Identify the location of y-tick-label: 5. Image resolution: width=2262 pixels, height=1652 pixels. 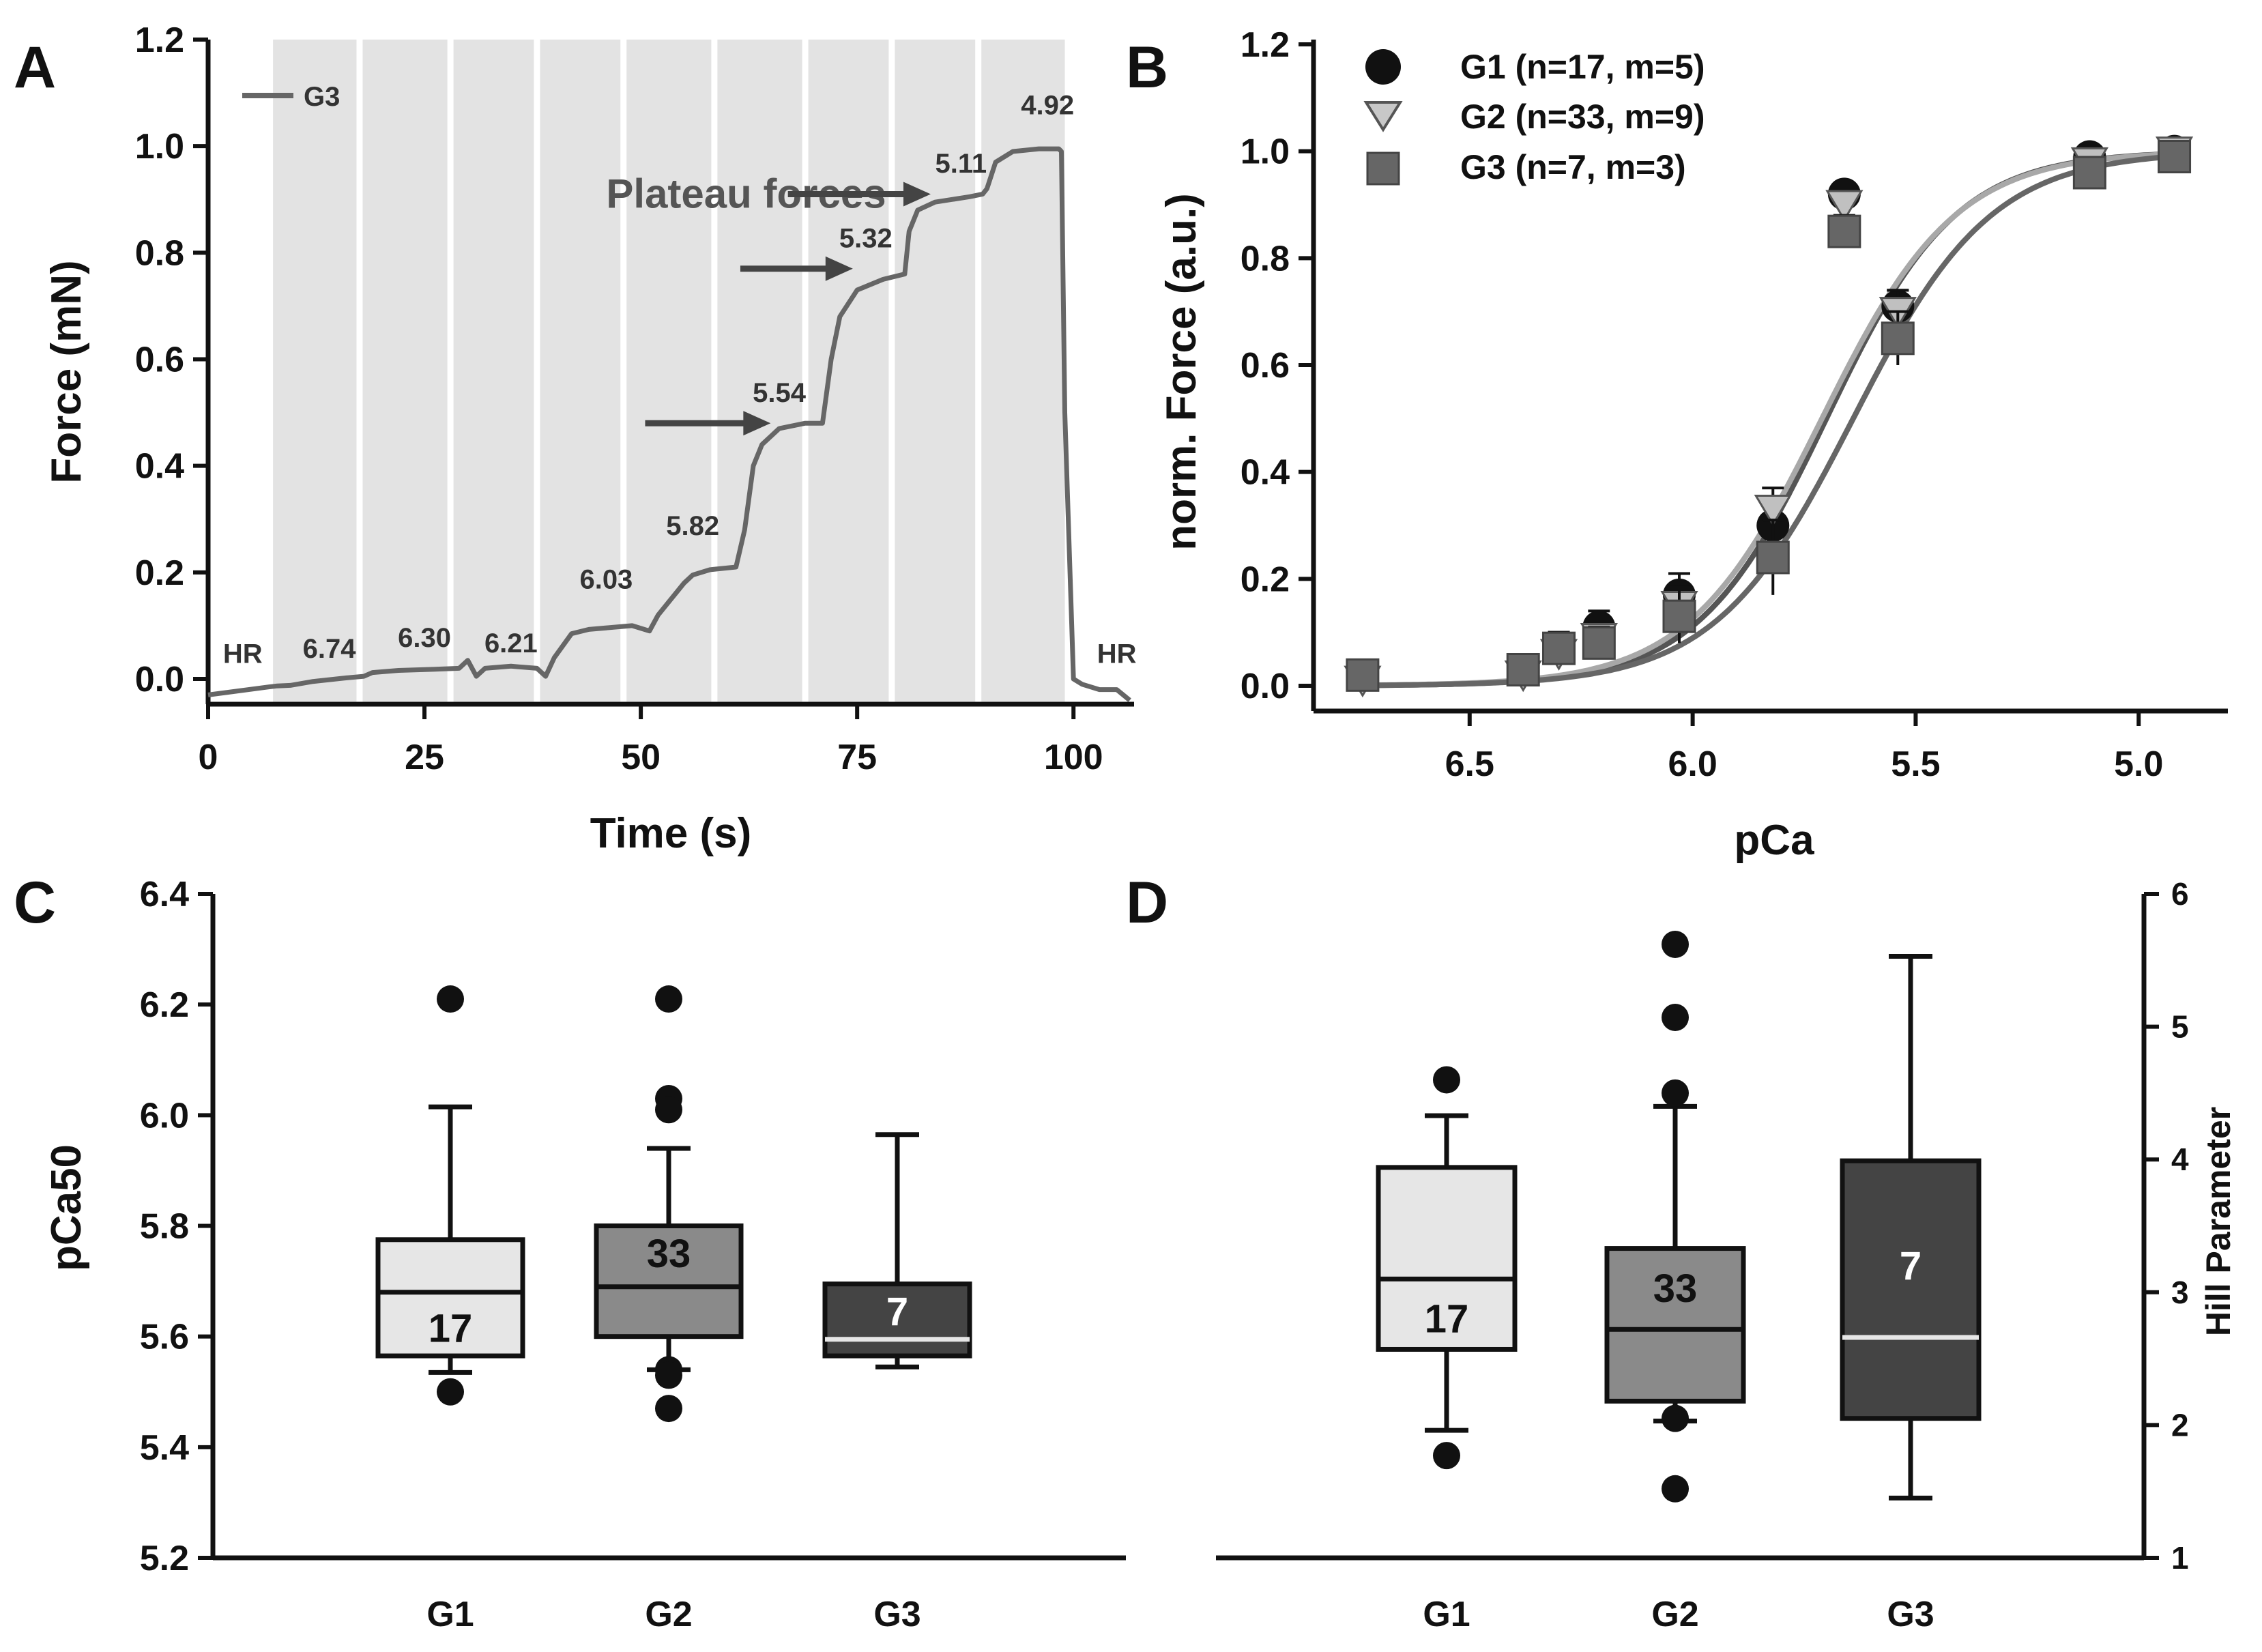
(2180, 1027).